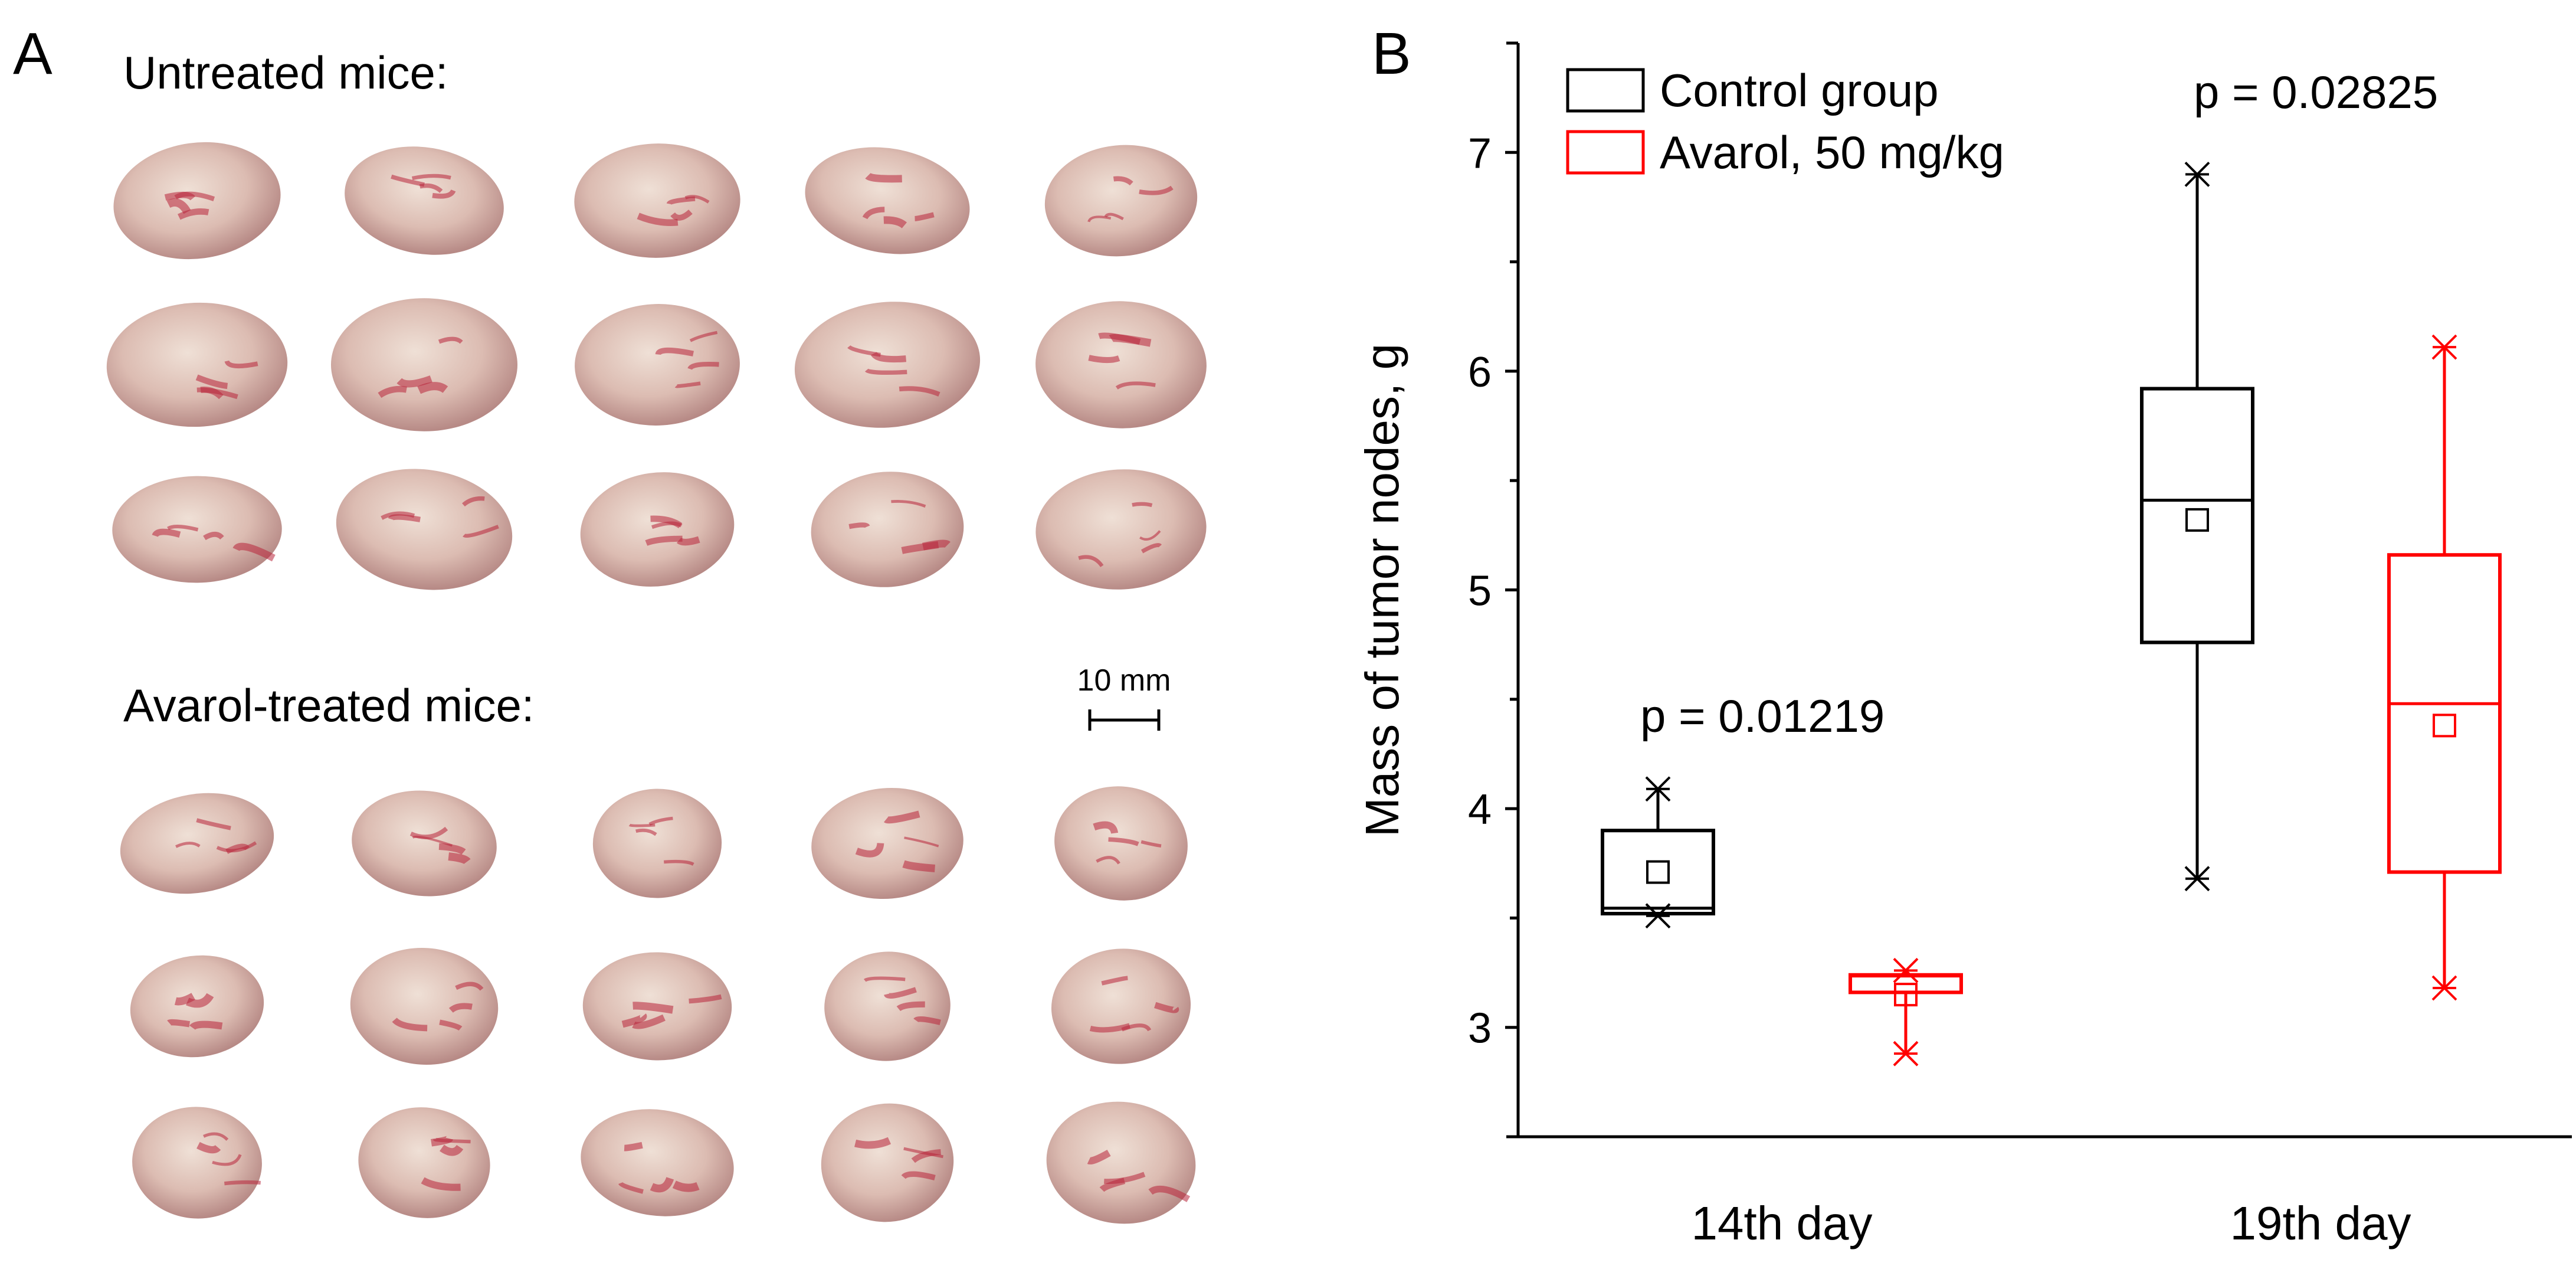 This screenshot has width=2576, height=1266. What do you see at coordinates (1480, 372) in the screenshot?
I see `y-tick-label: 6` at bounding box center [1480, 372].